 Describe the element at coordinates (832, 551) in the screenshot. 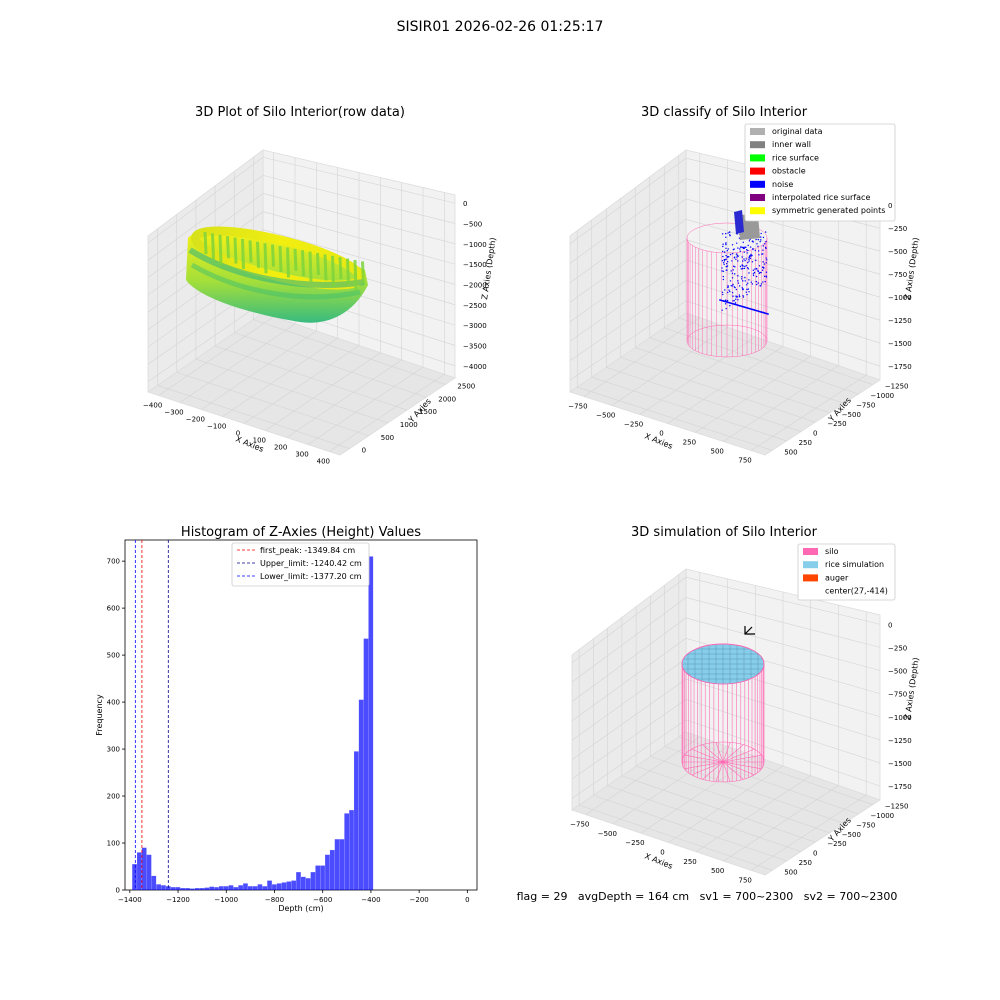

I see `legend-label: silo` at that location.